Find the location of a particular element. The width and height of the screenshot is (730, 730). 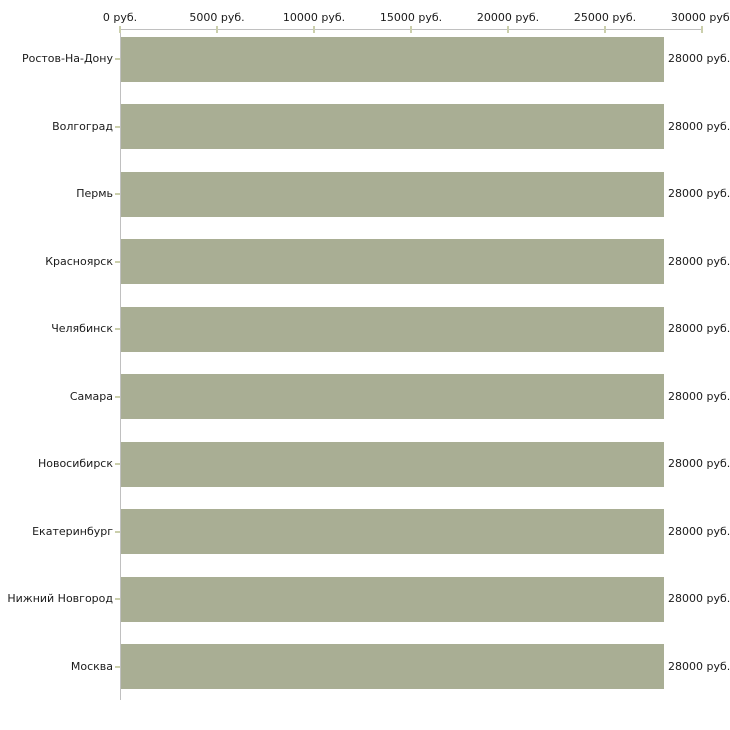

category-label: Челябинск is located at coordinates (82, 328).